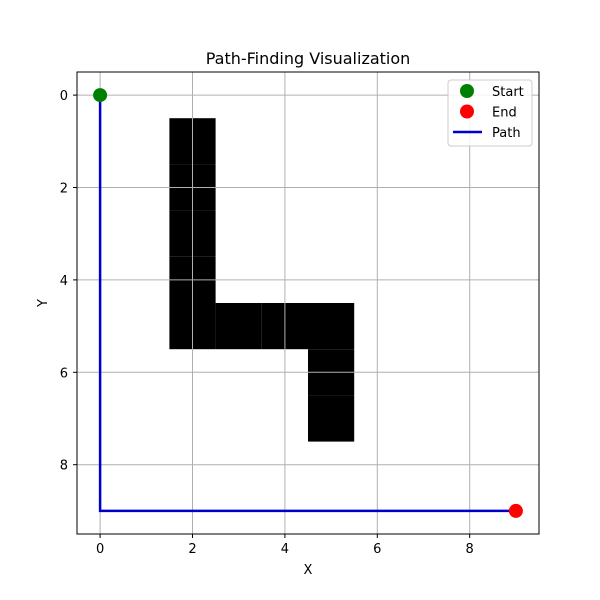 The height and width of the screenshot is (600, 600). I want to click on y-tick-label: 8, so click(64, 466).